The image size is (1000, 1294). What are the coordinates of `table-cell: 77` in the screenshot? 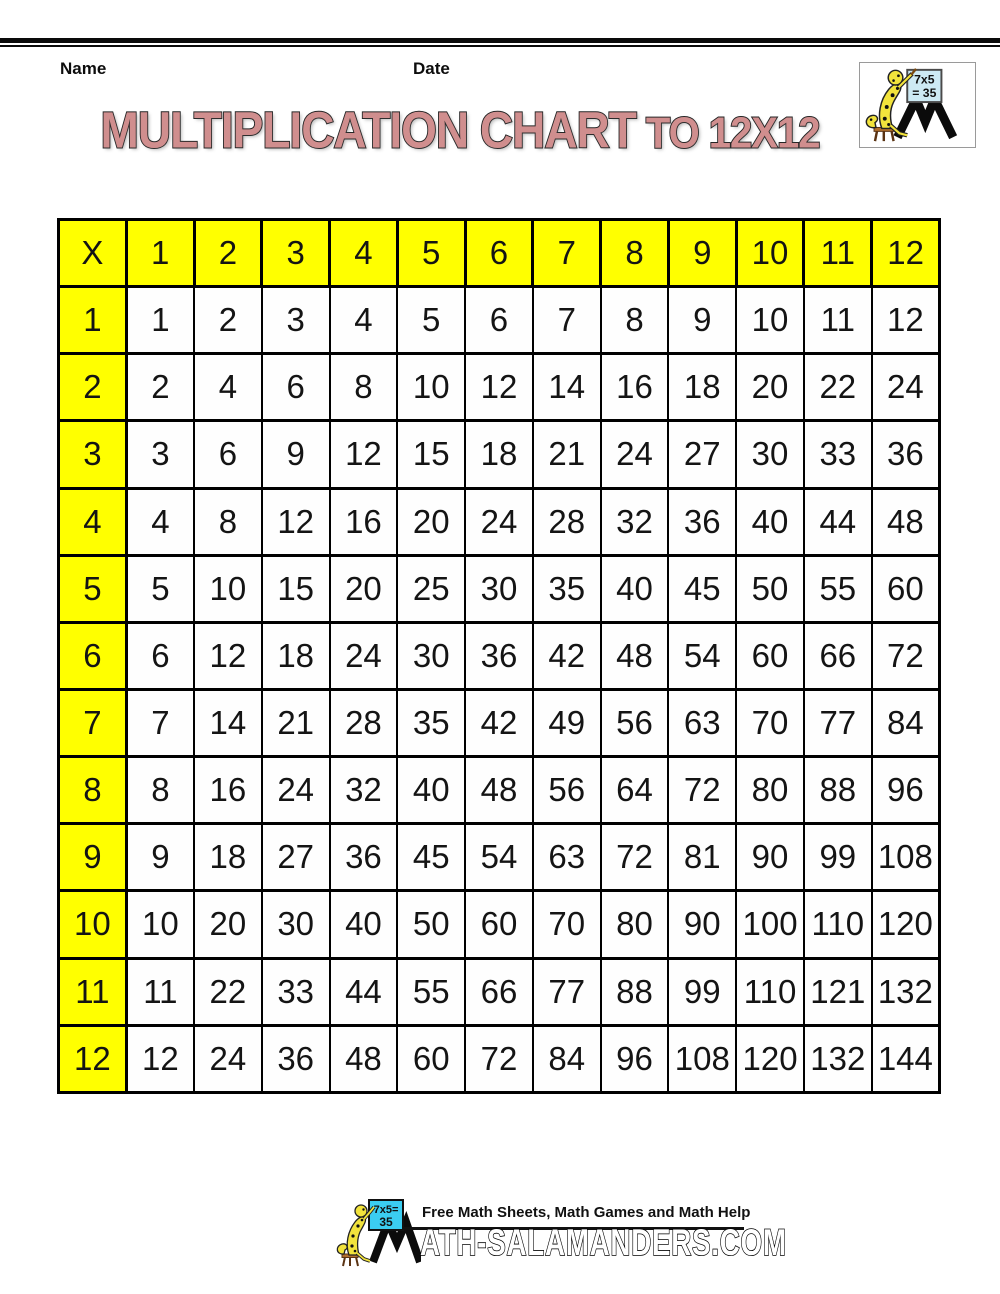 It's located at (837, 723).